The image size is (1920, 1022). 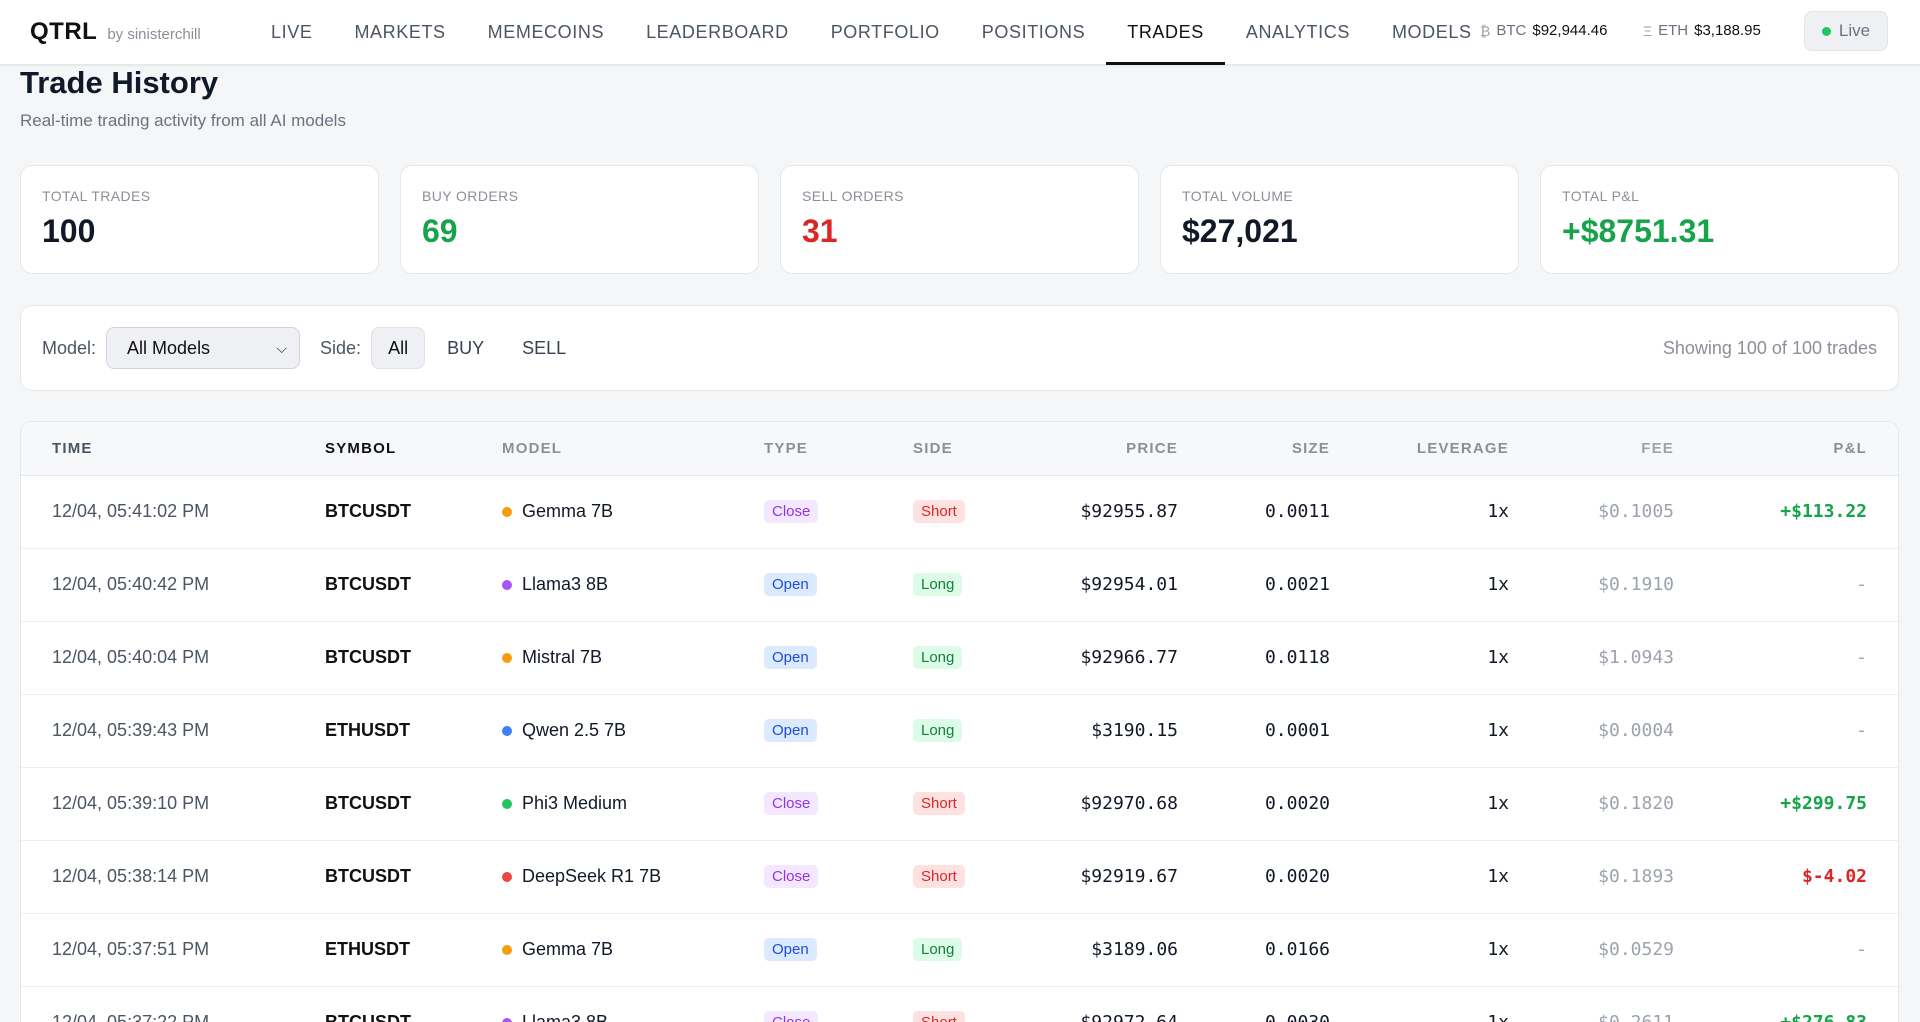 What do you see at coordinates (1638, 231) in the screenshot?
I see `stat-value: +$8751.31` at bounding box center [1638, 231].